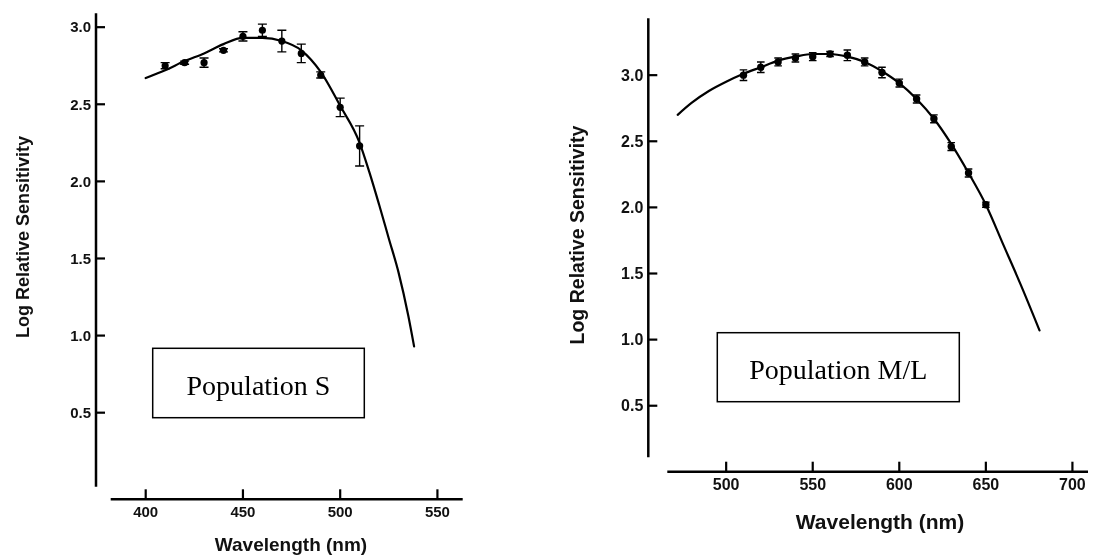  What do you see at coordinates (146, 512) in the screenshot?
I see `x-tick-label: 400` at bounding box center [146, 512].